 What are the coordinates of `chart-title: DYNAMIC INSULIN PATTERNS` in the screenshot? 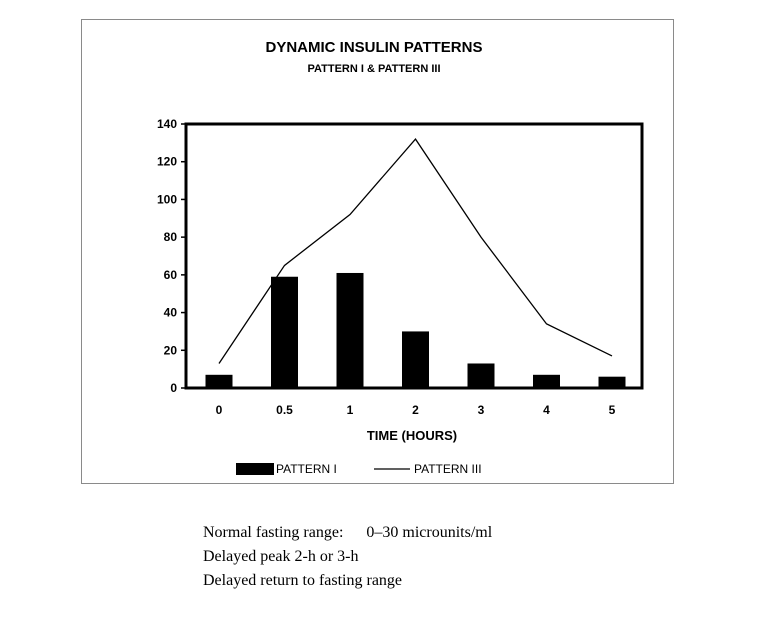 It's located at (374, 47).